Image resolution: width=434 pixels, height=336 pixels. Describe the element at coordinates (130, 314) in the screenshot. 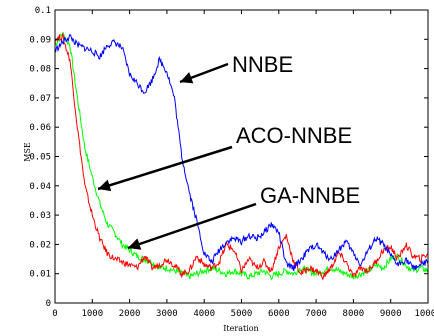

I see `x-tick-label: 2000` at that location.